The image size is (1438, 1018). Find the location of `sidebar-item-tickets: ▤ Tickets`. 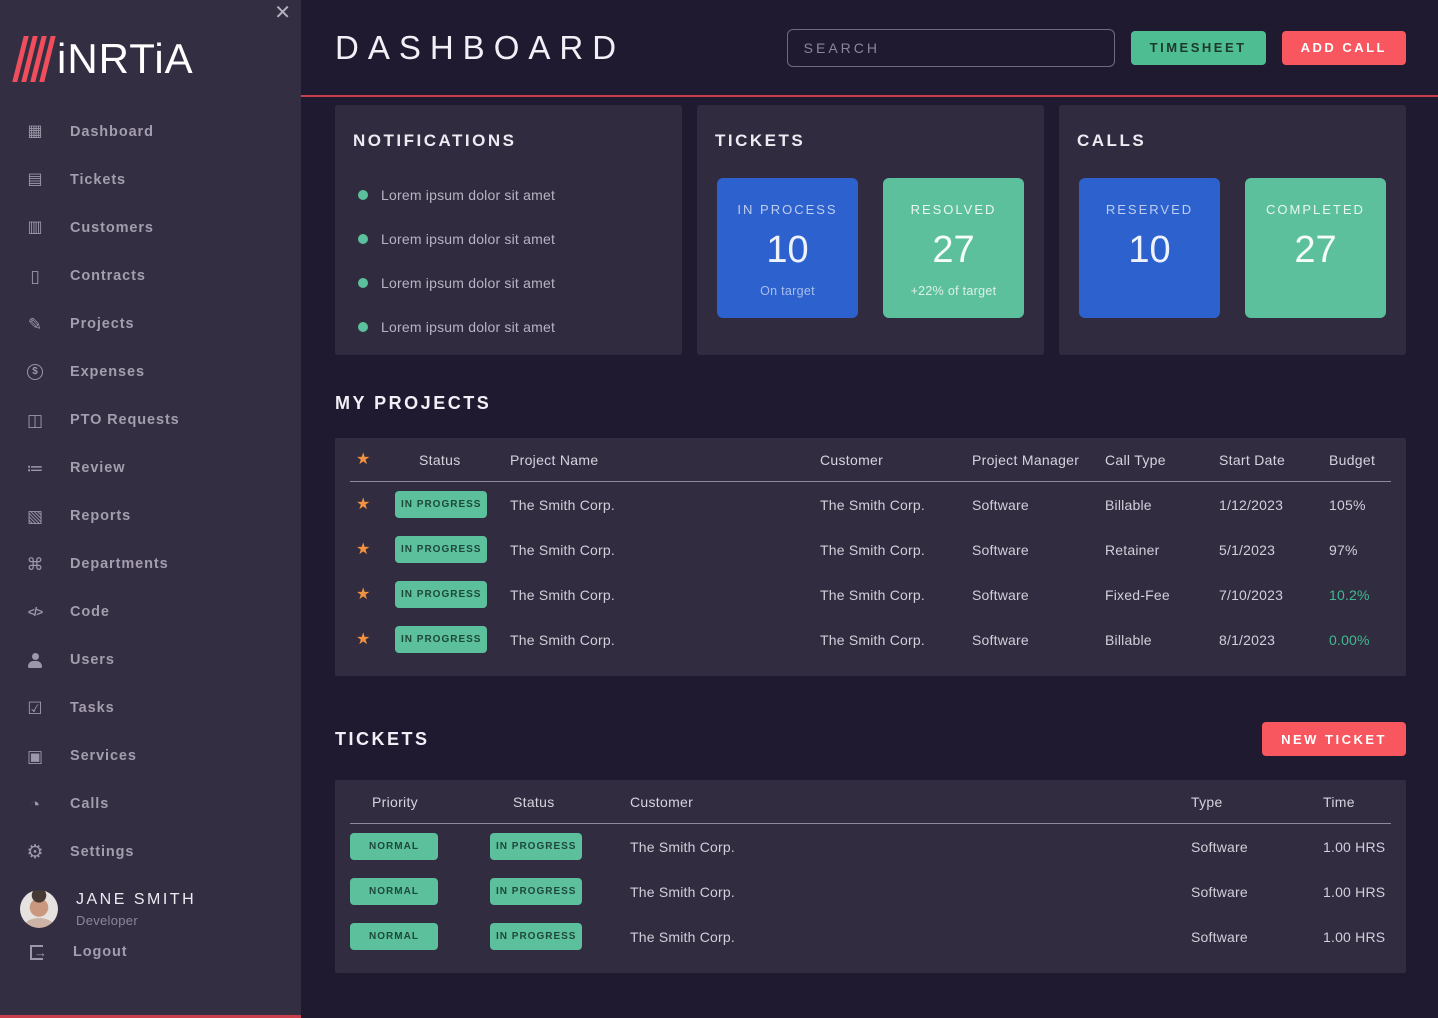

sidebar-item-tickets: ▤ Tickets is located at coordinates (150, 180).